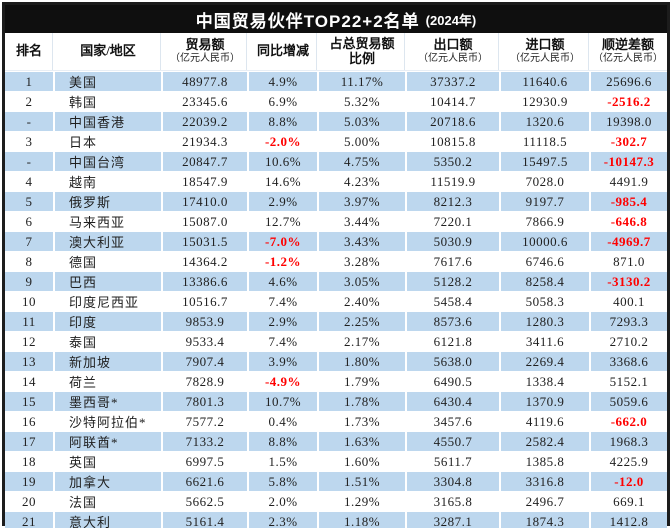 Image resolution: width=672 pixels, height=528 pixels. What do you see at coordinates (109, 401) in the screenshot?
I see `cell-country: 墨西哥*` at bounding box center [109, 401].